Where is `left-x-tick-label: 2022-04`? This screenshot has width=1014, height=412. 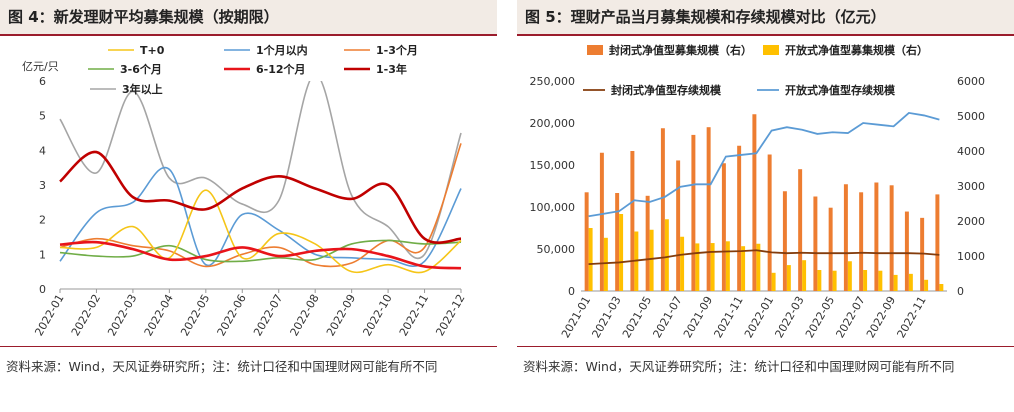 left-x-tick-label: 2022-04 is located at coordinates (159, 315).